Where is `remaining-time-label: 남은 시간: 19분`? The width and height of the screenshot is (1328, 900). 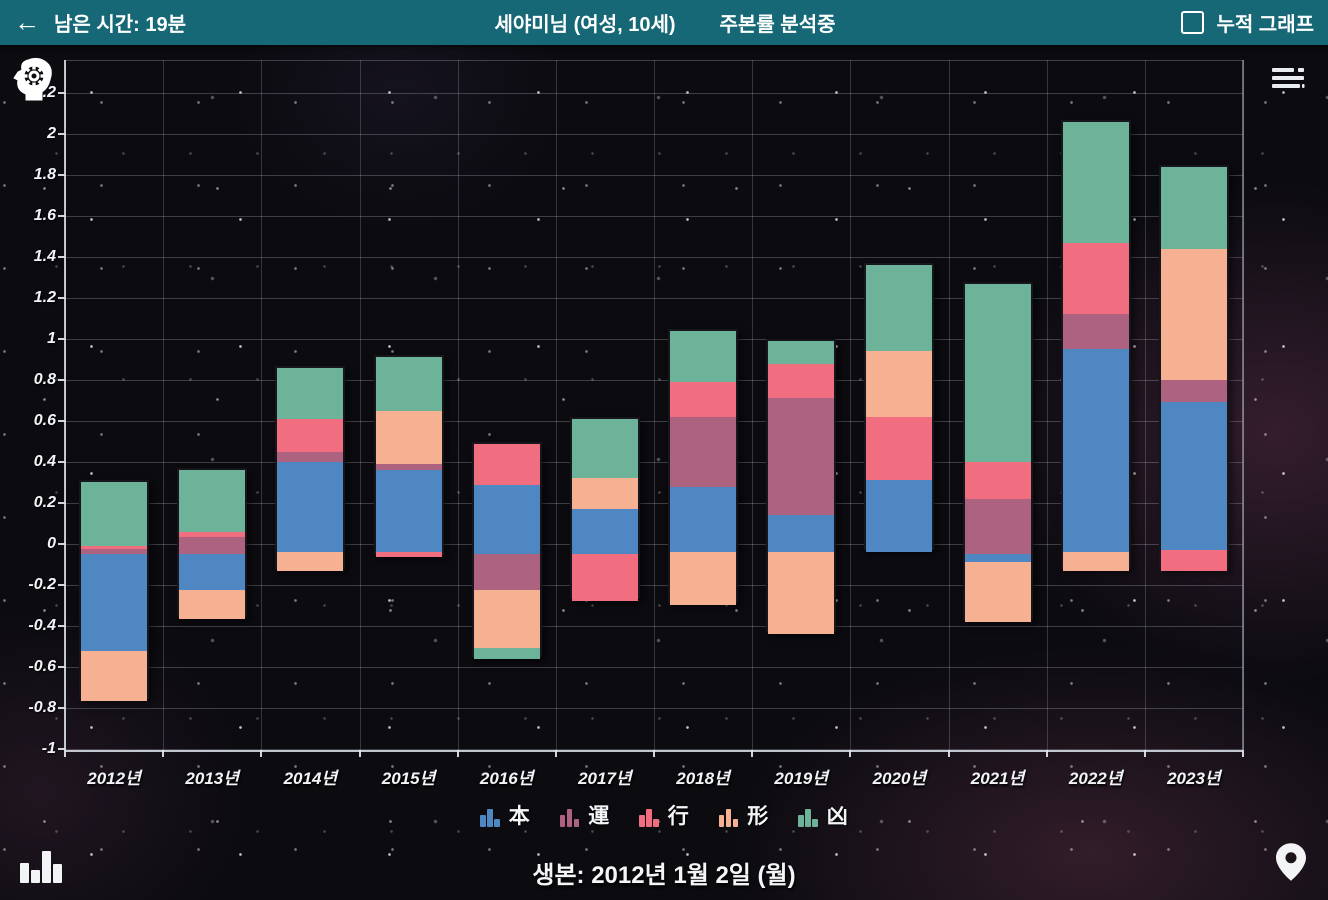
remaining-time-label: 남은 시간: 19분 is located at coordinates (120, 25).